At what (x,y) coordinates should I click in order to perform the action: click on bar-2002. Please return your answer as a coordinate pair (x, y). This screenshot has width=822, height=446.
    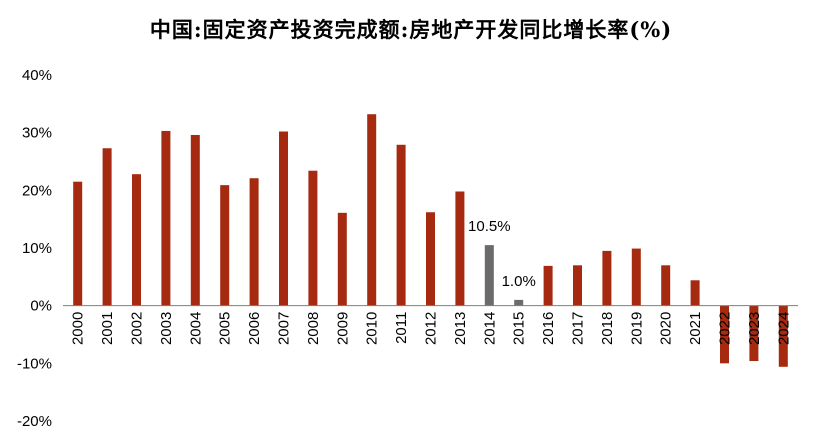
    Looking at the image, I should click on (136, 240).